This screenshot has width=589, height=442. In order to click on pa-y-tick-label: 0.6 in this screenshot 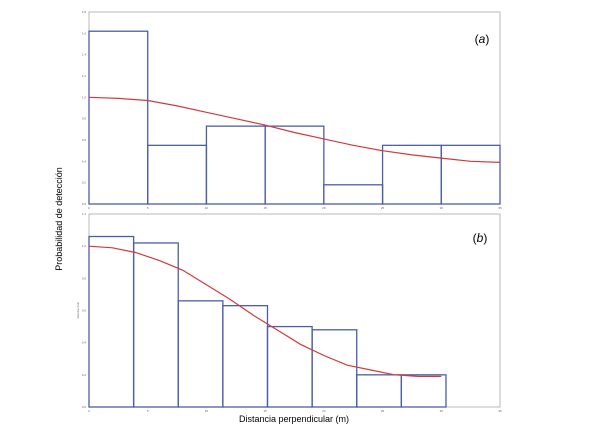, I will do `click(84, 140)`.